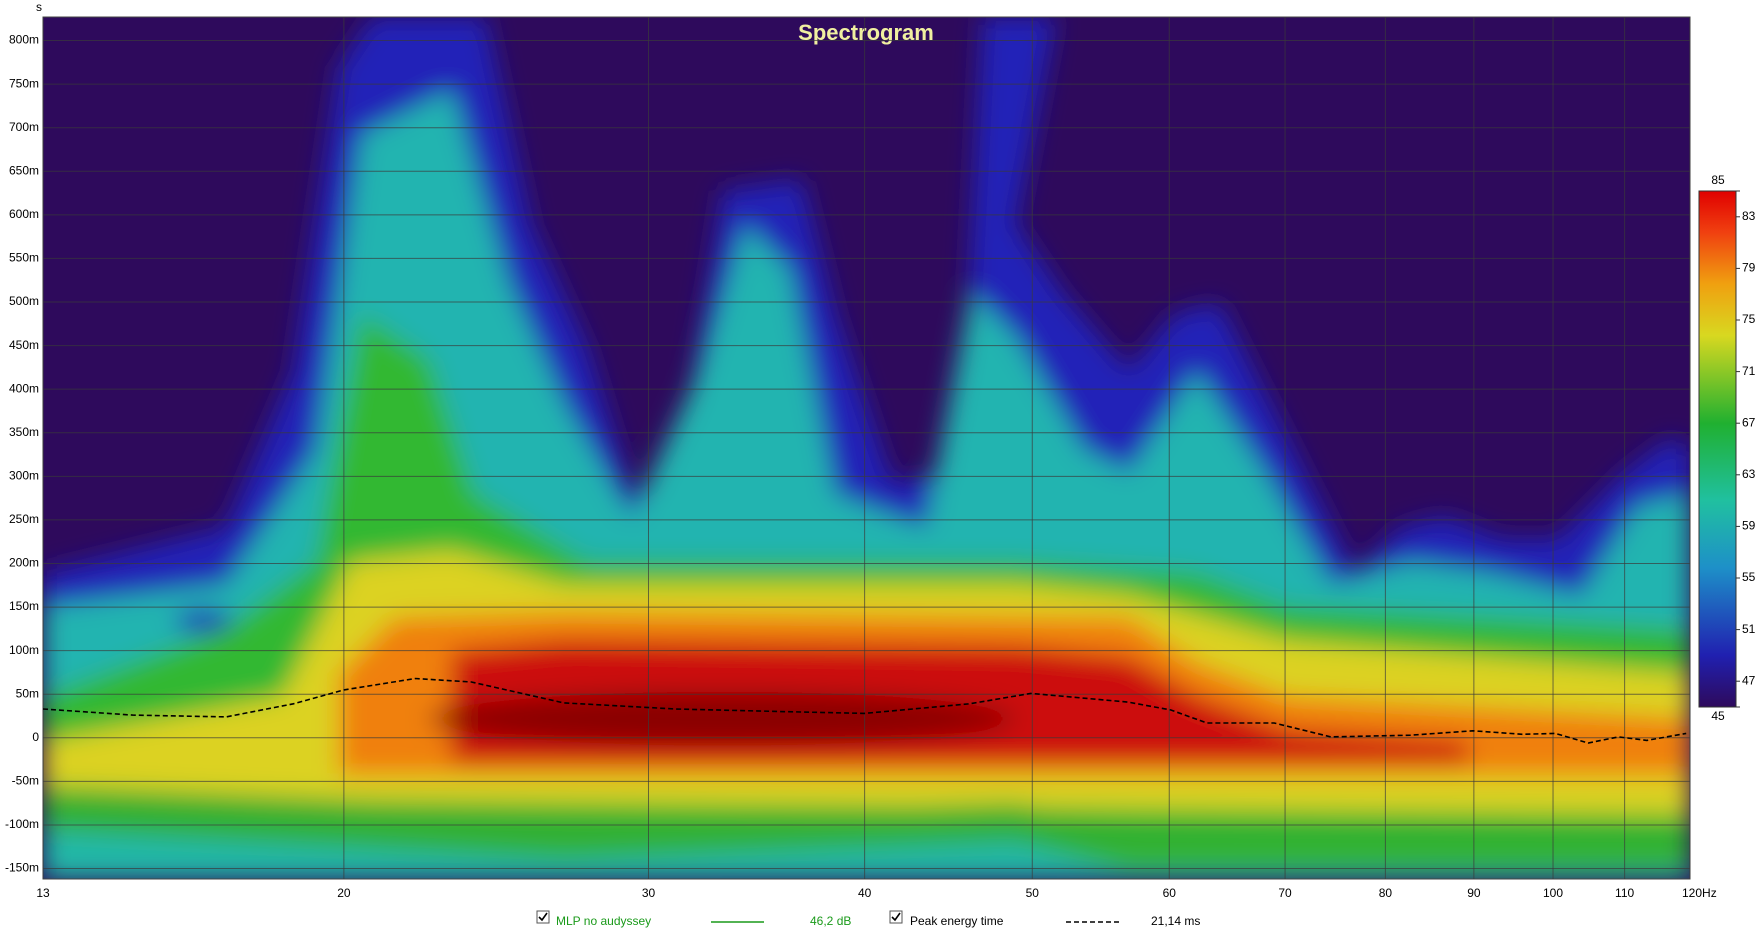  I want to click on x-tick-label: 110, so click(1624, 893).